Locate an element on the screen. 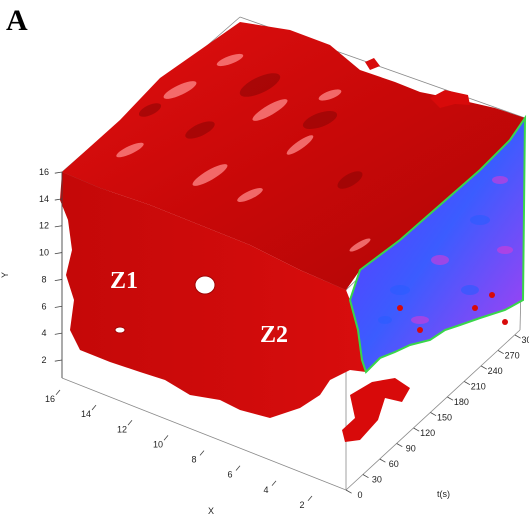 The height and width of the screenshot is (524, 529). surface-holes is located at coordinates (165, 304).